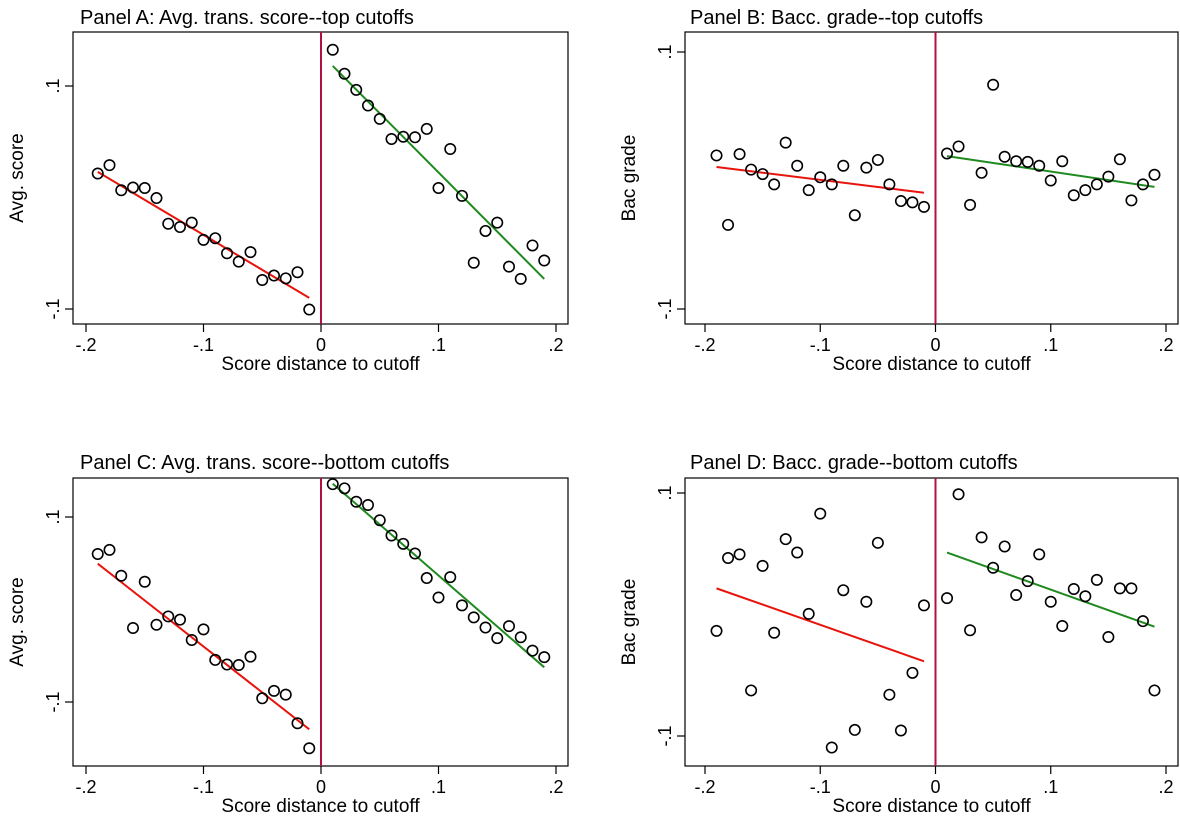 This screenshot has width=1180, height=831. Describe the element at coordinates (321, 787) in the screenshot. I see `x-tick-label: 0` at that location.